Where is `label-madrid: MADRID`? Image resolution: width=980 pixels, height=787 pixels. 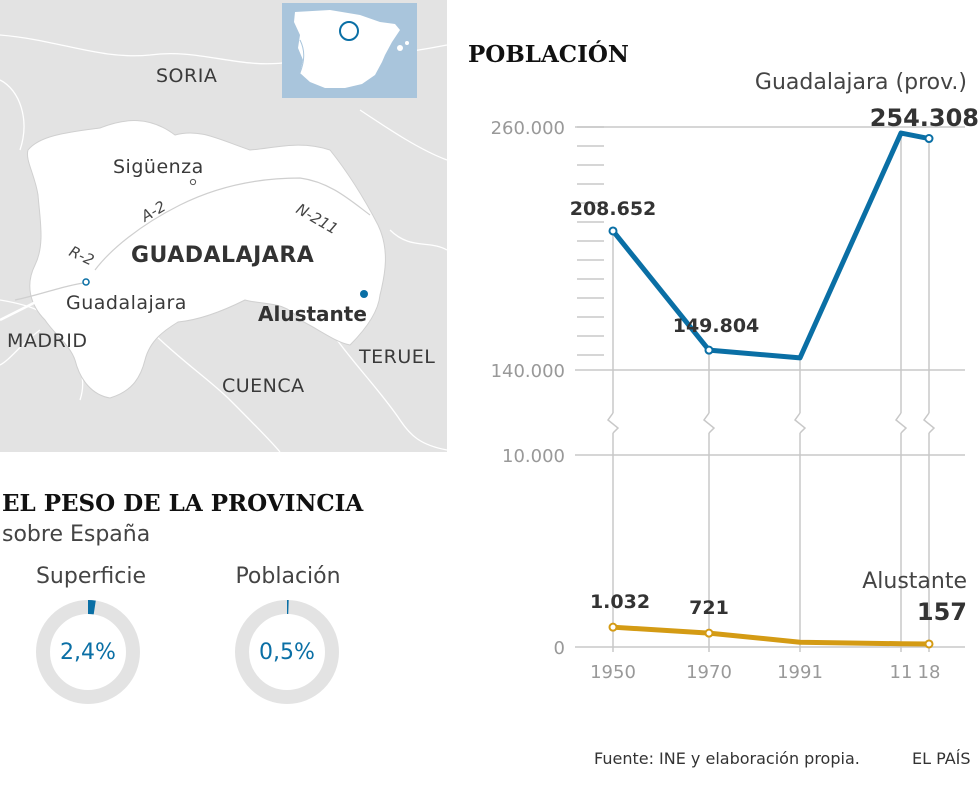
label-madrid: MADRID is located at coordinates (47, 341).